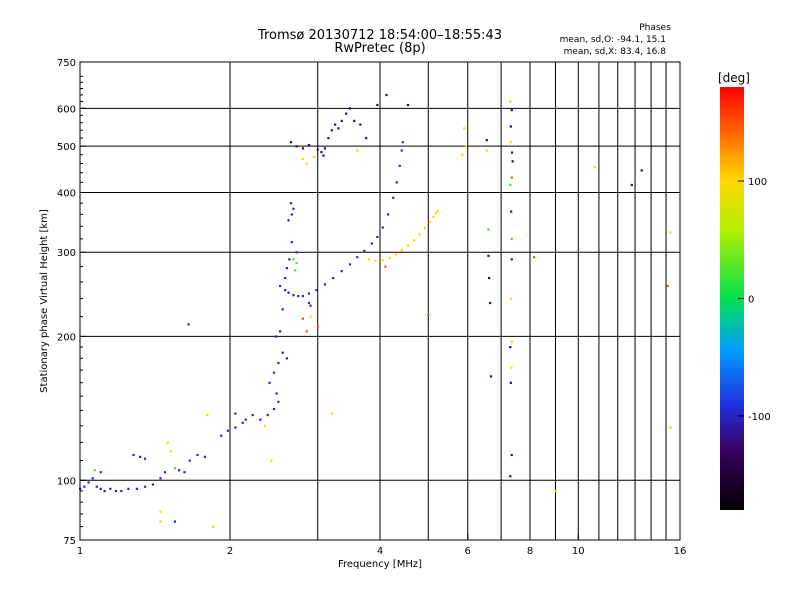 This screenshot has height=600, width=800. Describe the element at coordinates (44, 301) in the screenshot. I see `y-axis-label: Stationary phase Virtual Height [km]` at that location.